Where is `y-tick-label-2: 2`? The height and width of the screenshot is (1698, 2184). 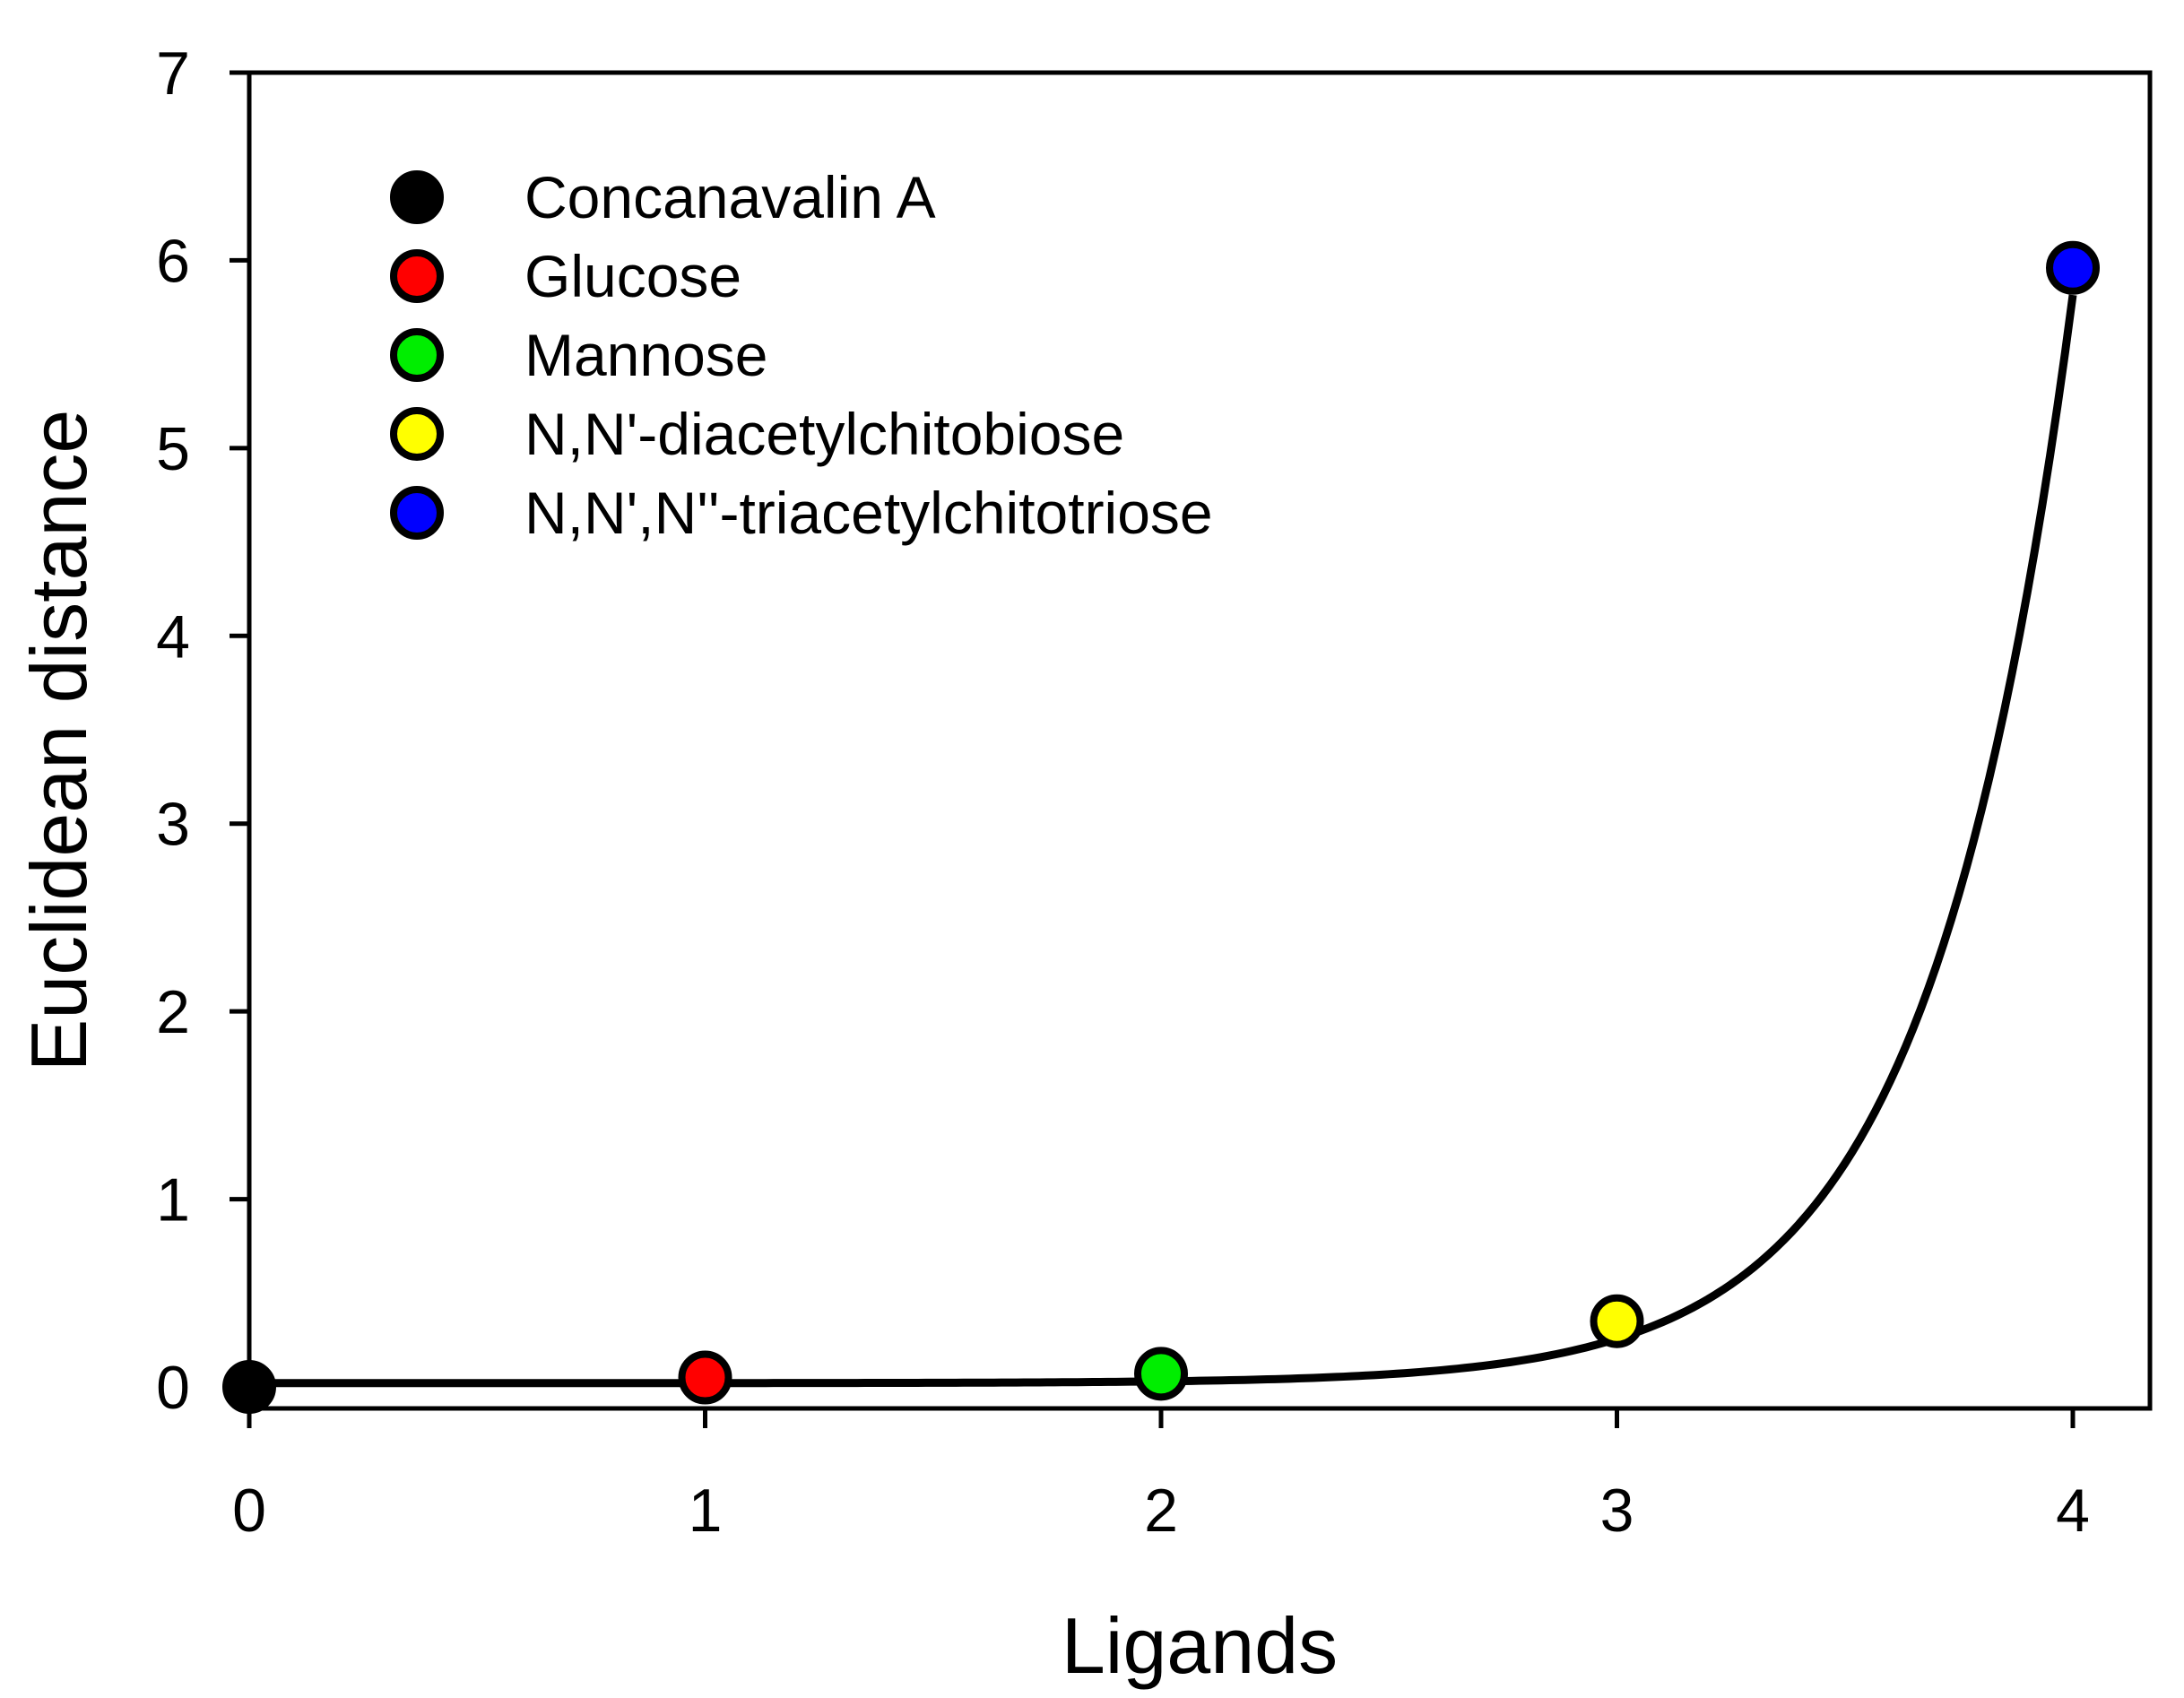 y-tick-label-2: 2 is located at coordinates (173, 1012).